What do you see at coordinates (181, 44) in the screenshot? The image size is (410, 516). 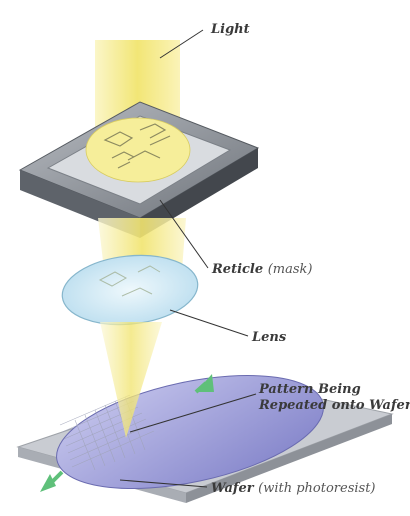 I see `leader-light` at bounding box center [181, 44].